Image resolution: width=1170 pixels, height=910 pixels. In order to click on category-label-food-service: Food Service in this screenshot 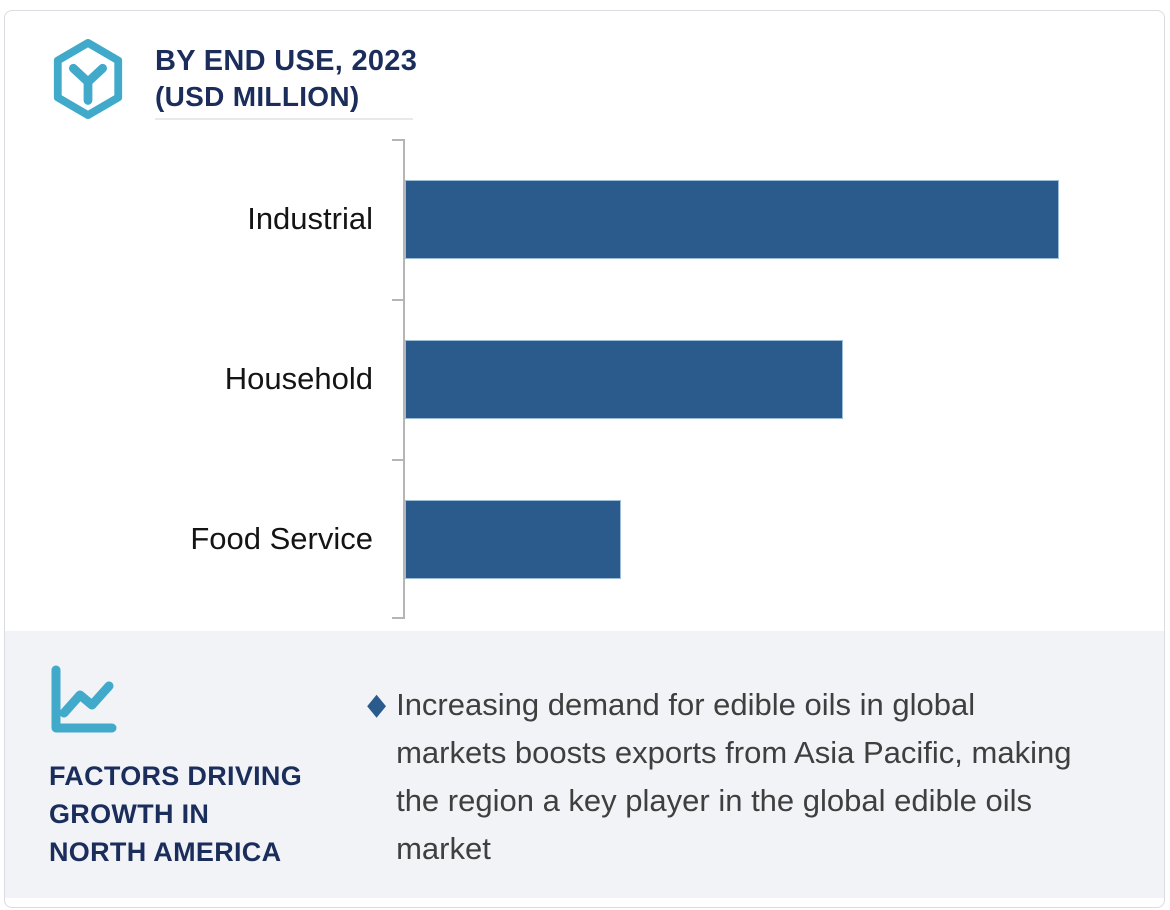, I will do `click(281, 538)`.